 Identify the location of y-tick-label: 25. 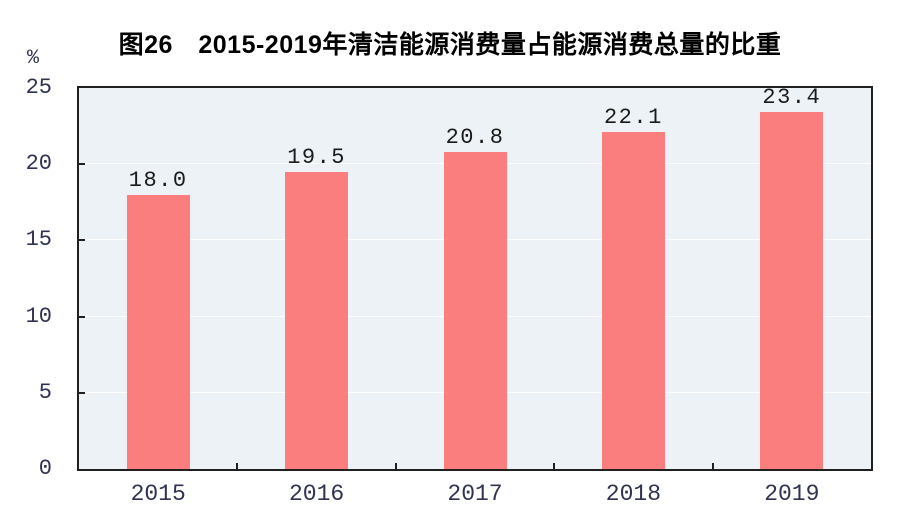
(38, 87).